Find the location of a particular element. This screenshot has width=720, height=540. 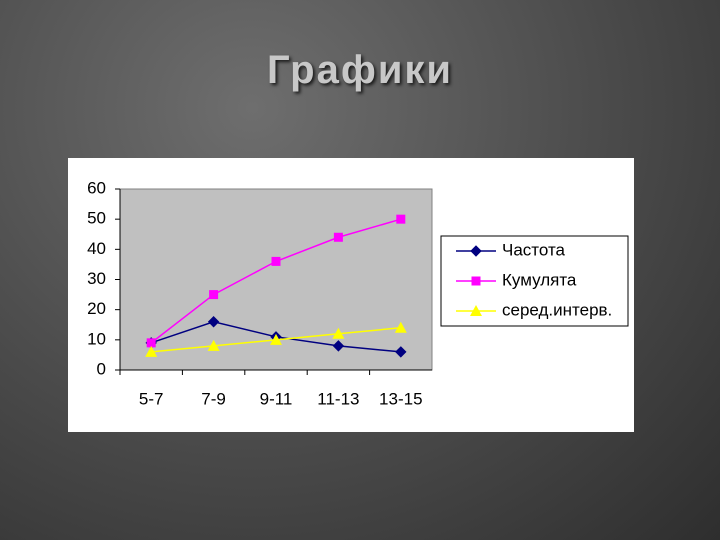

y-tick-label: 50 is located at coordinates (96, 218).